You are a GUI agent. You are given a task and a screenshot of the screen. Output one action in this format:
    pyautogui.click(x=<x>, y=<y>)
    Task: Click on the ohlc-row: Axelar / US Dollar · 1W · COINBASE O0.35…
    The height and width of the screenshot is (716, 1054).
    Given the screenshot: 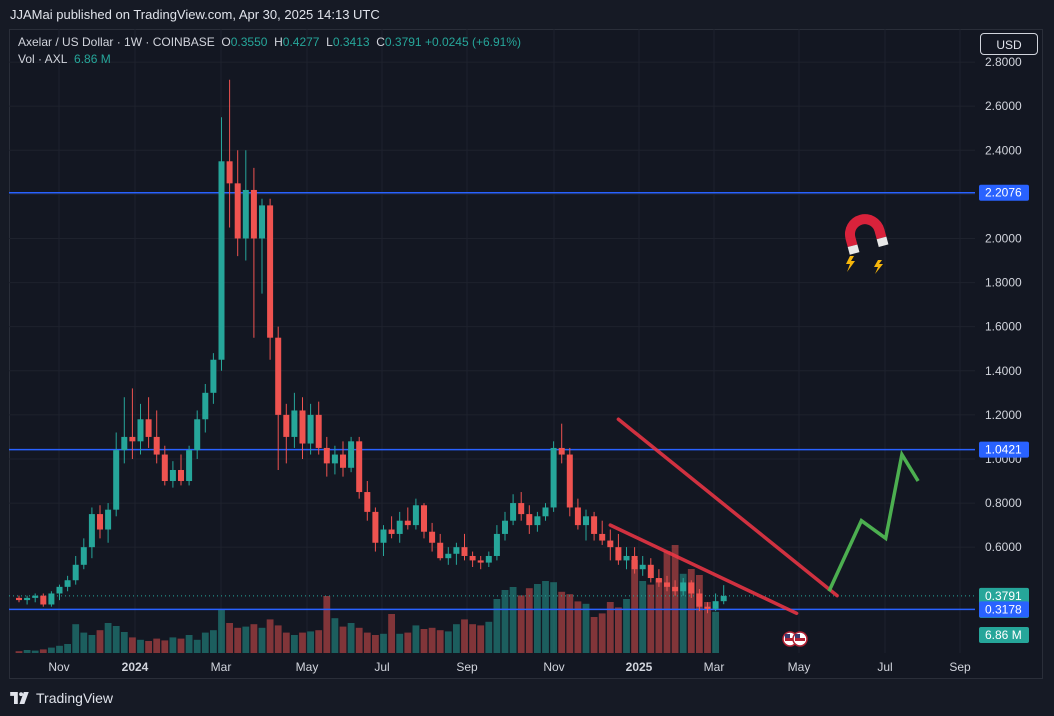 What is the action you would take?
    pyautogui.click(x=269, y=42)
    